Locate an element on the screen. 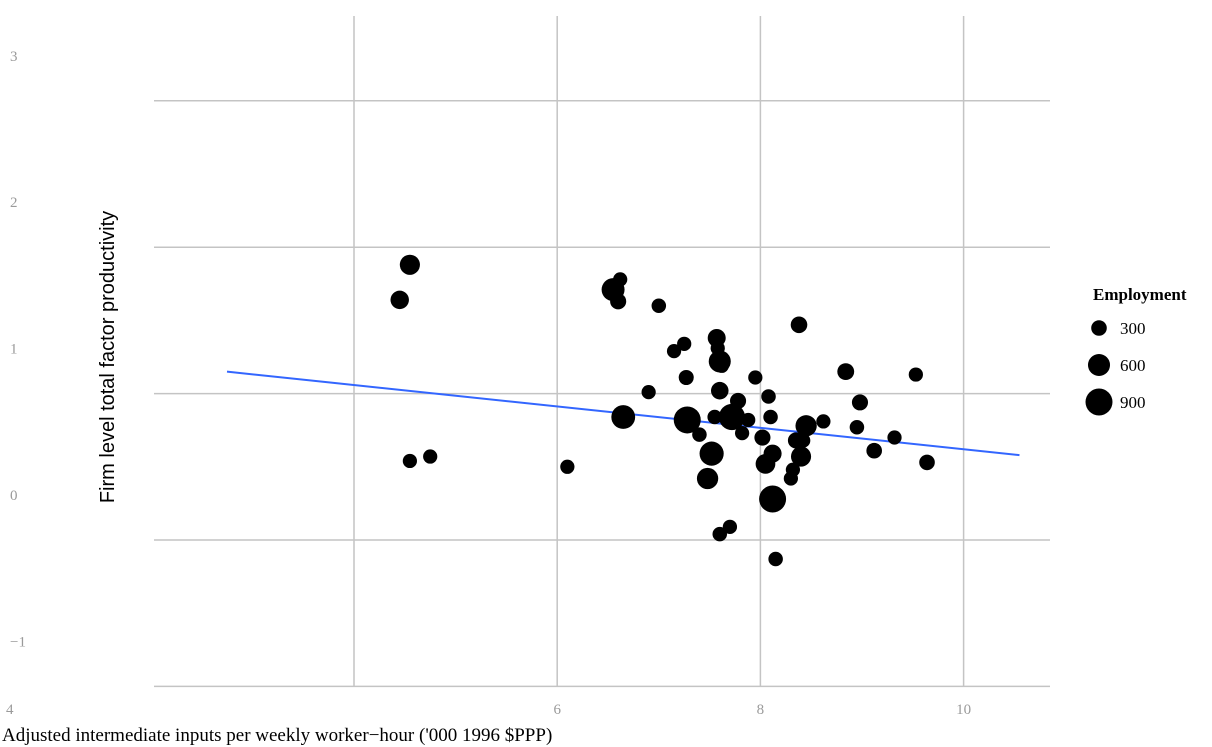  legend-label: 900 is located at coordinates (1133, 402).